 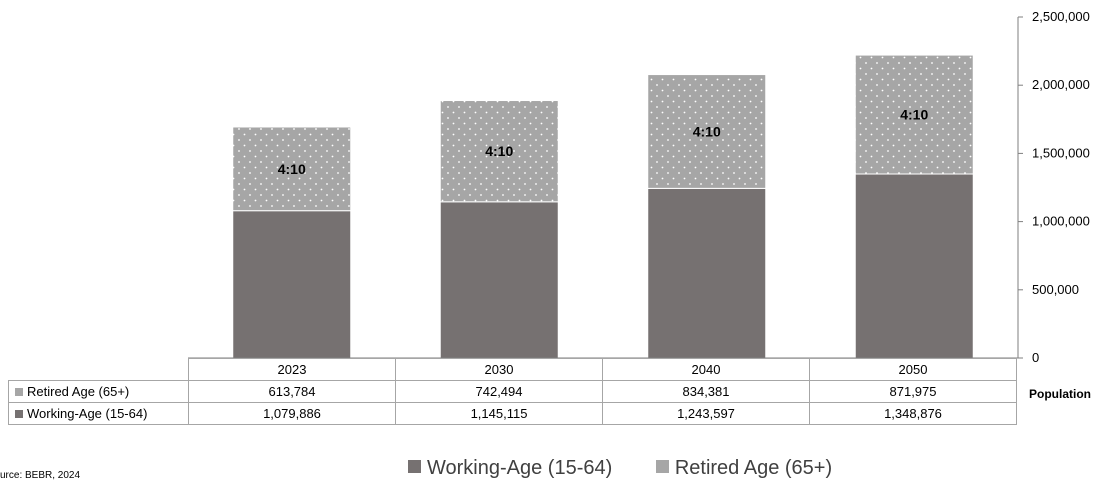 I want to click on legend-swatch-retired, so click(x=662, y=466).